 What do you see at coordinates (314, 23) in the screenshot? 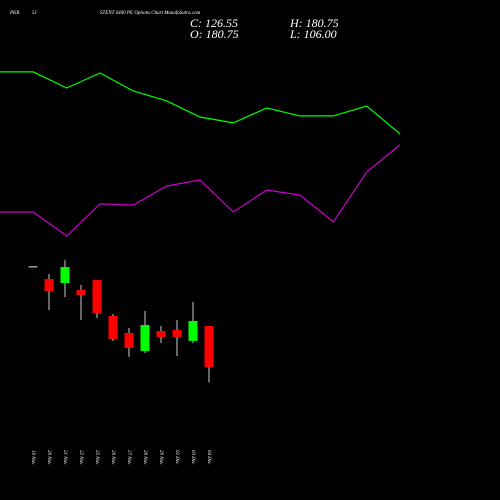
I see `ohlc-high: H: 180.75` at bounding box center [314, 23].